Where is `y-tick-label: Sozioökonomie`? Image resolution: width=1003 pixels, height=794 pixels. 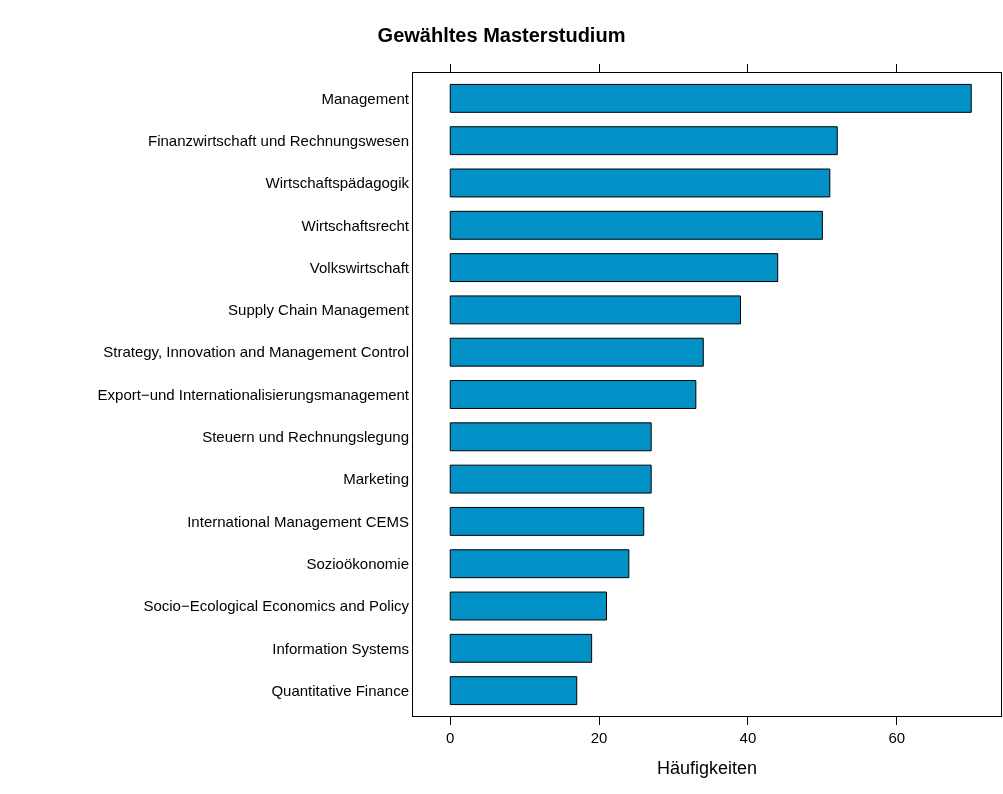
y-tick-label: Sozioökonomie is located at coordinates (357, 563).